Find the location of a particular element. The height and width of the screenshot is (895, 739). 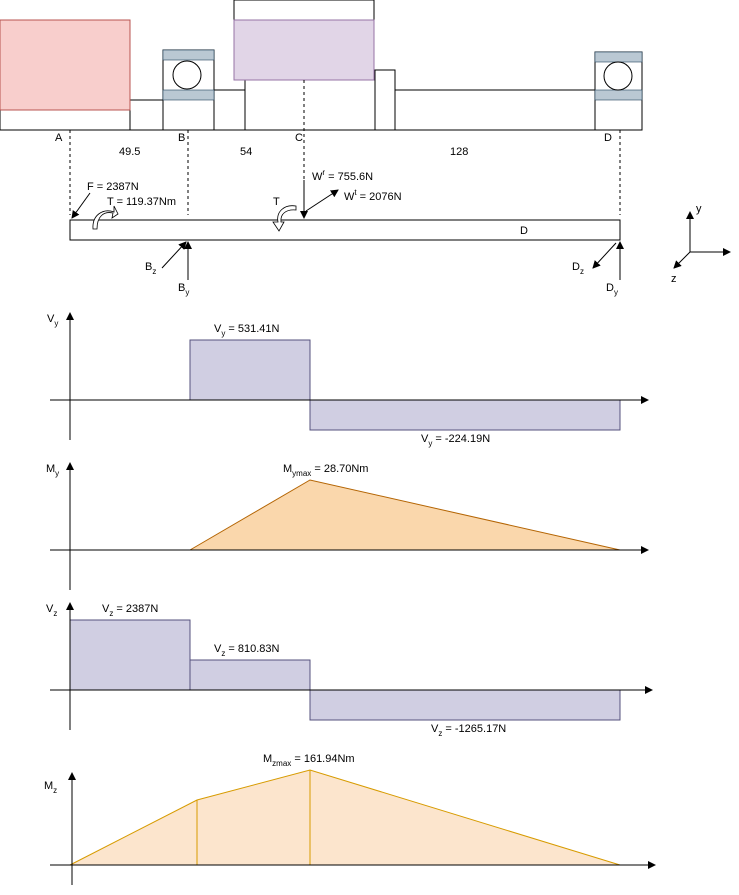

vz-axis-label: Vz is located at coordinates (51, 610).